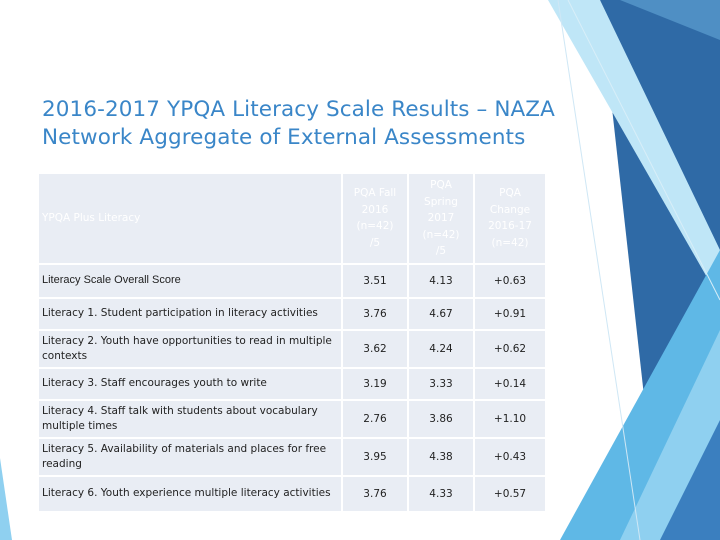  What do you see at coordinates (375, 218) in the screenshot?
I see `header-fall-2016: PQA Fall 2016 (n=42) /5` at bounding box center [375, 218].